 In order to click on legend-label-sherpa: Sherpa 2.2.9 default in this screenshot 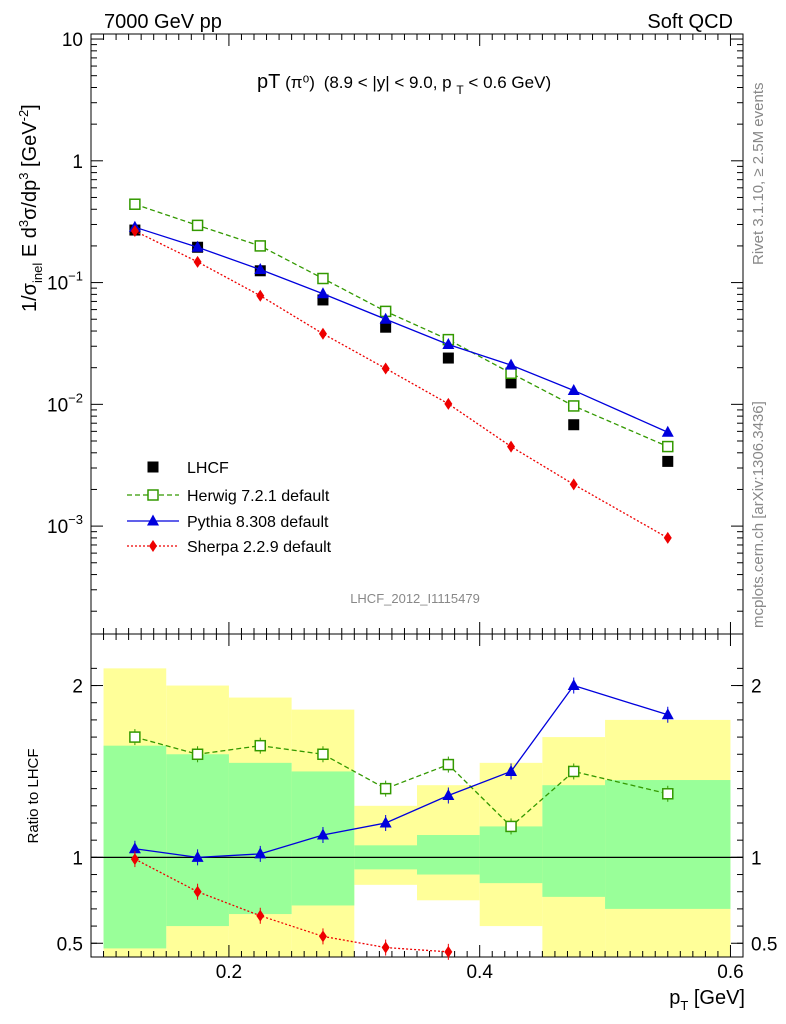, I will do `click(259, 547)`.